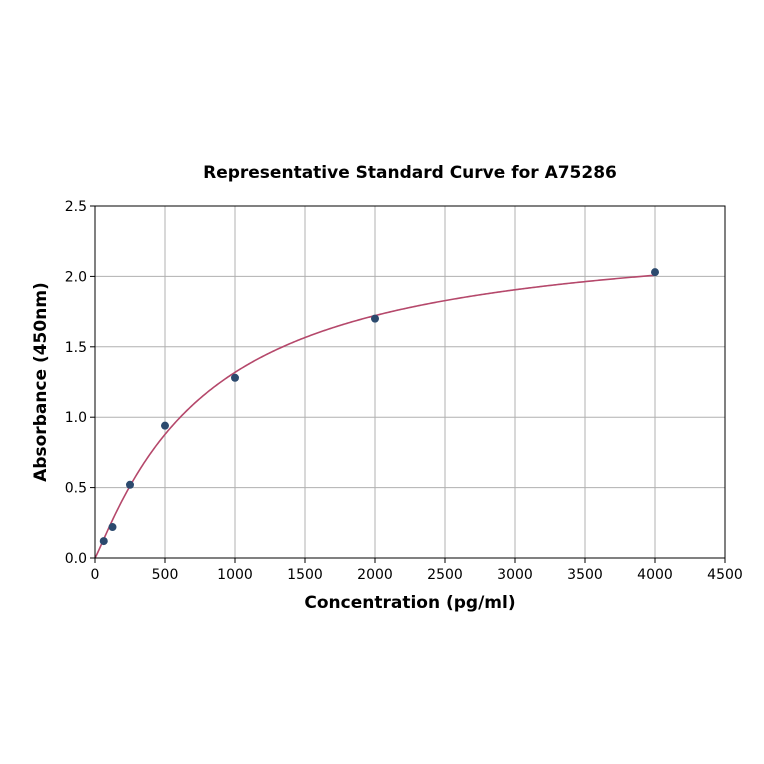 The image size is (764, 764). I want to click on y-tick-label: 0.5, so click(76, 489).